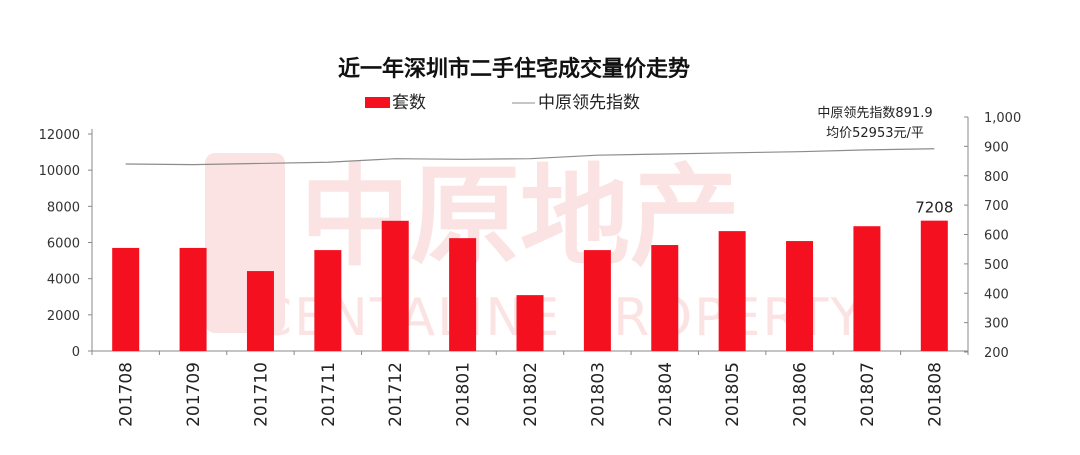  Describe the element at coordinates (409, 103) in the screenshot. I see `legend-label-bar: 套数` at that location.